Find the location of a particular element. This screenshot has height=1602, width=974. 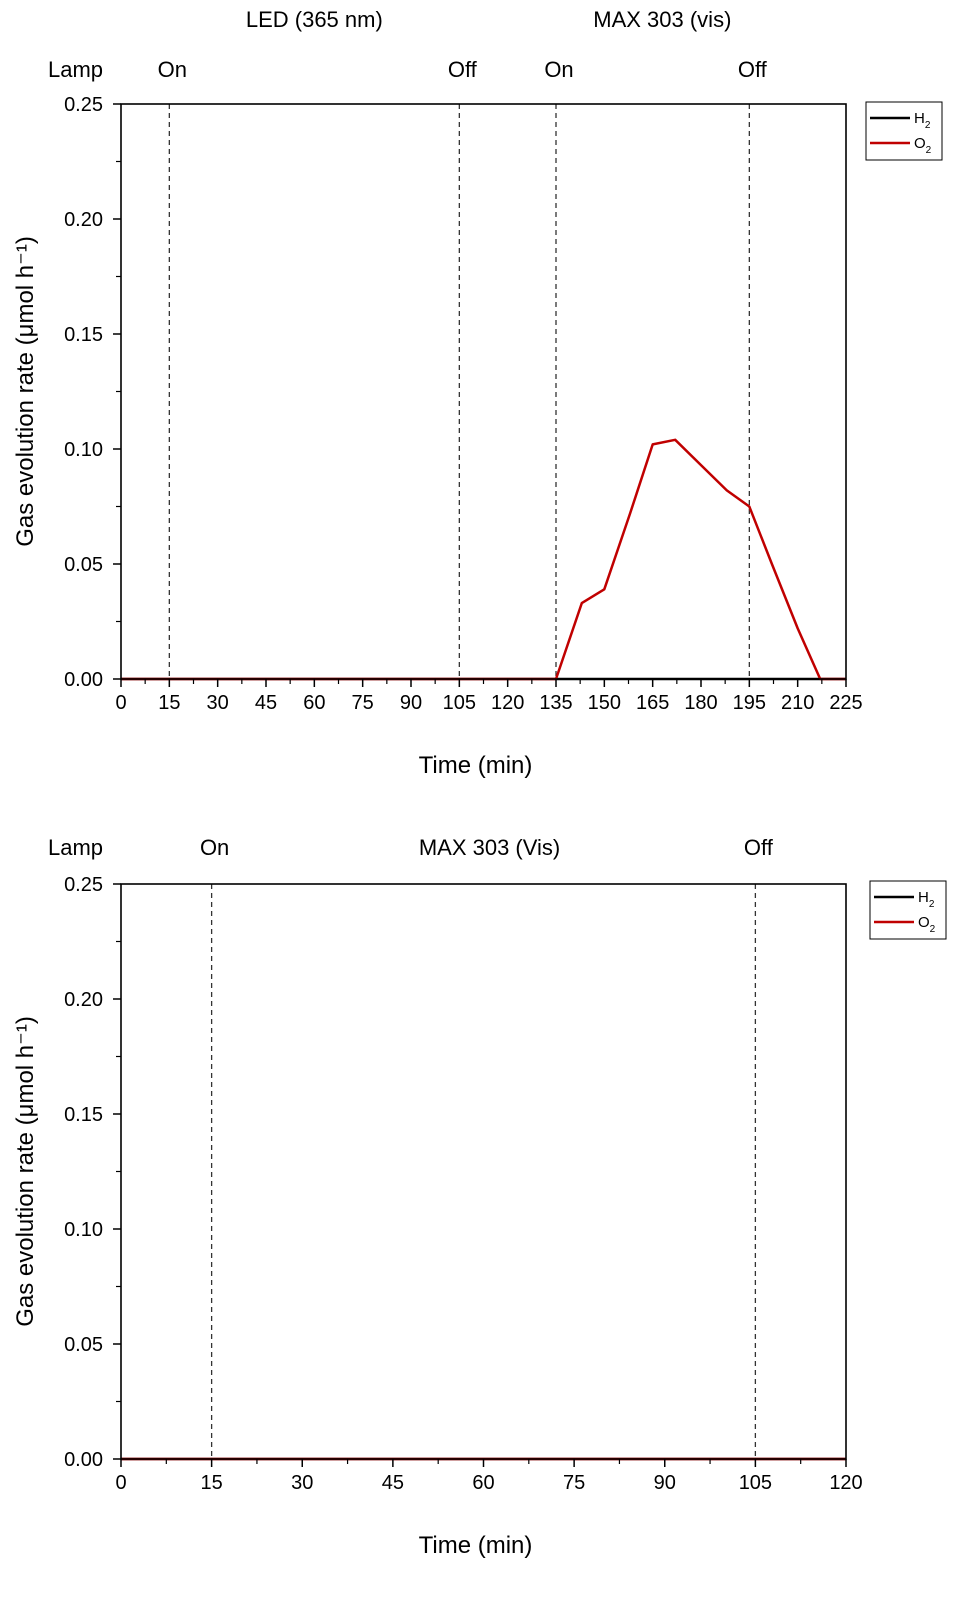

x-tick-label: 180 is located at coordinates (700, 703).